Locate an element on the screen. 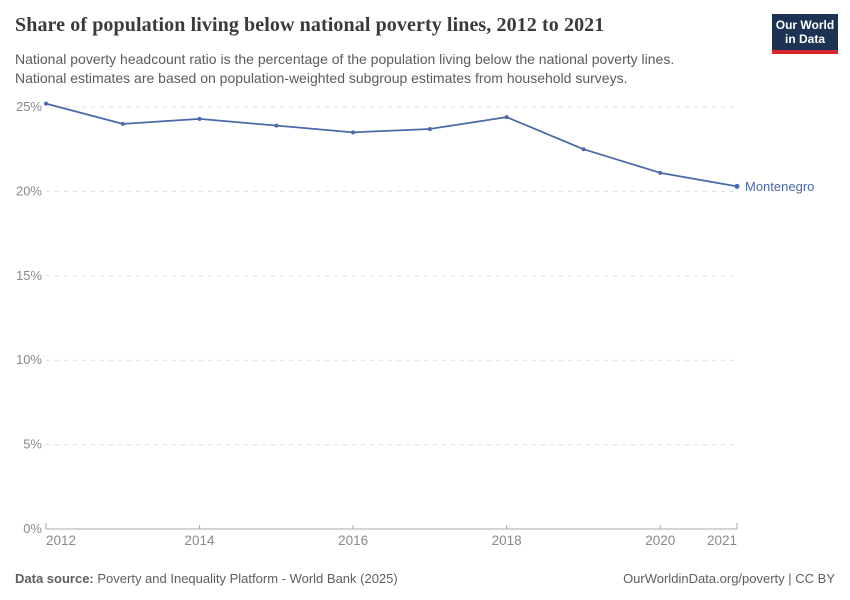 Image resolution: width=850 pixels, height=600 pixels. owid-logo: Our World in Data is located at coordinates (805, 34).